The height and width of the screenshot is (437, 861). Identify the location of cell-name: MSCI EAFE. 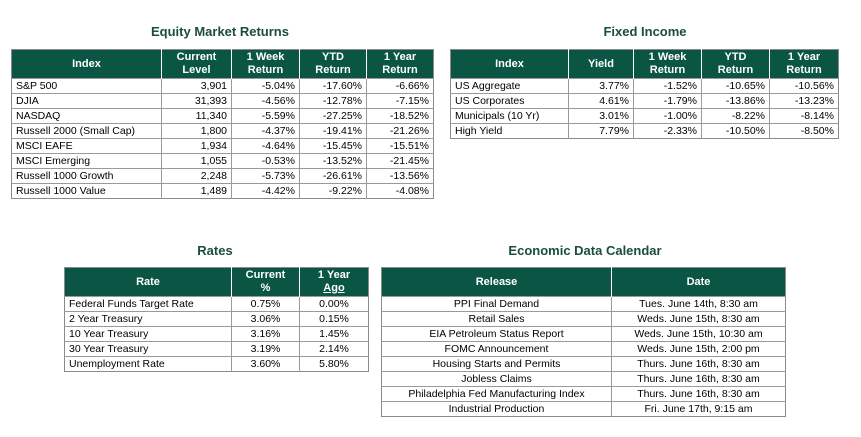
(86, 146).